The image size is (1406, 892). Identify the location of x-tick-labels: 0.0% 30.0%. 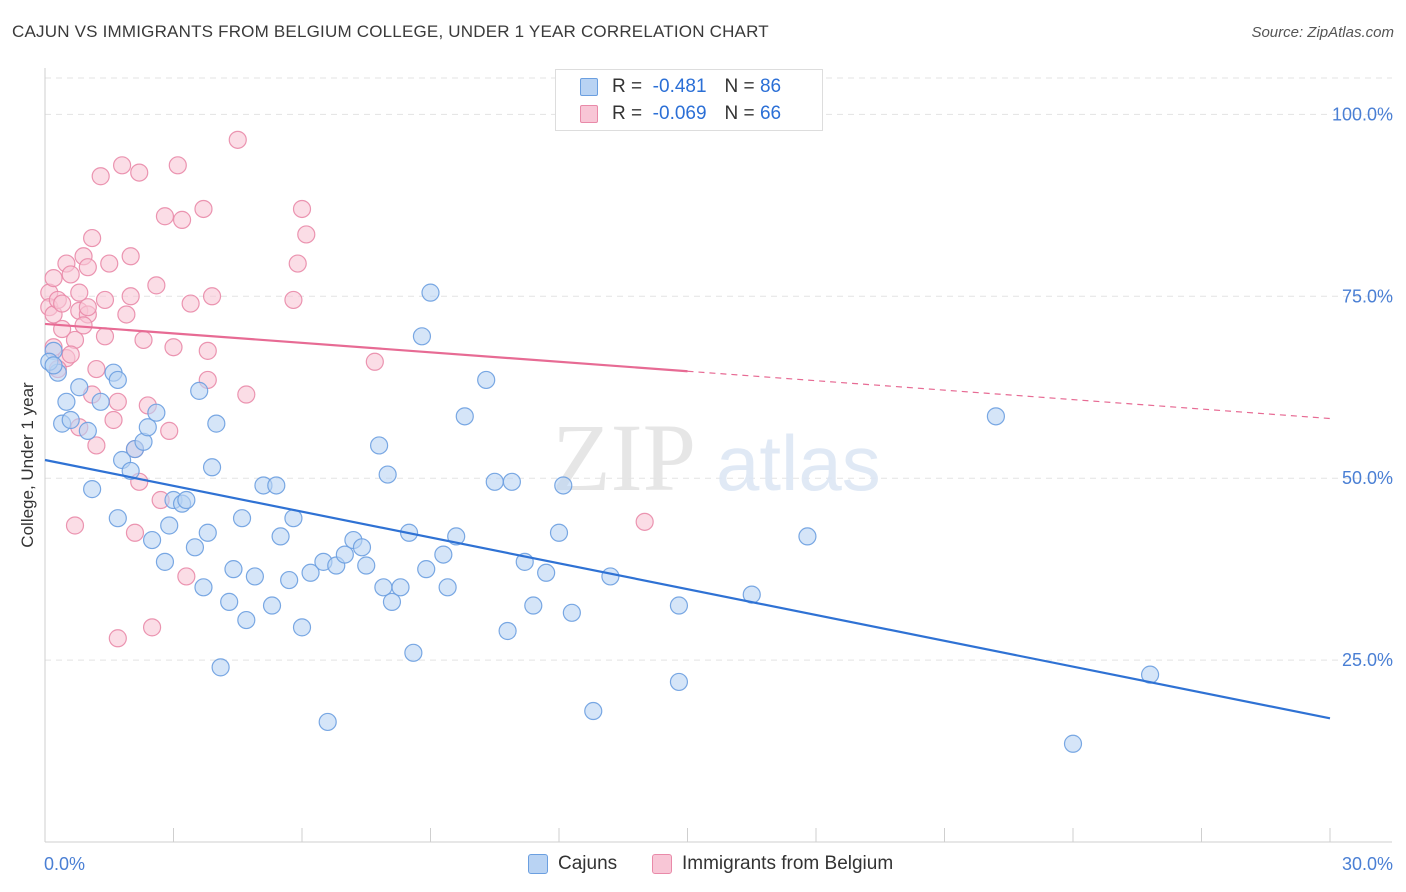
(718, 864).